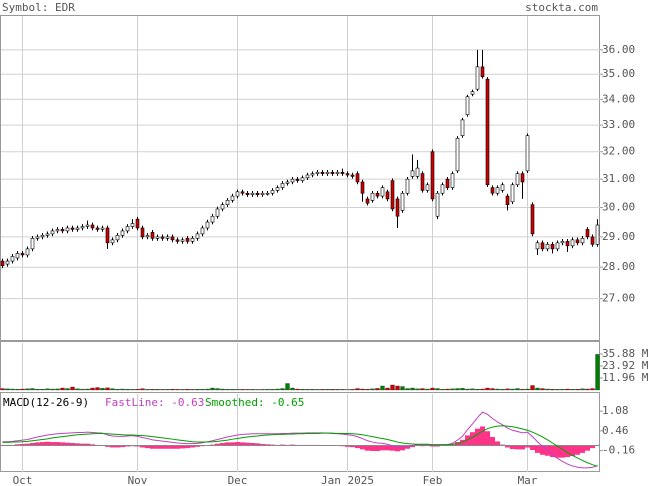 Image resolution: width=655 pixels, height=486 pixels. Describe the element at coordinates (433, 480) in the screenshot. I see `x-tick-label: Feb` at that location.